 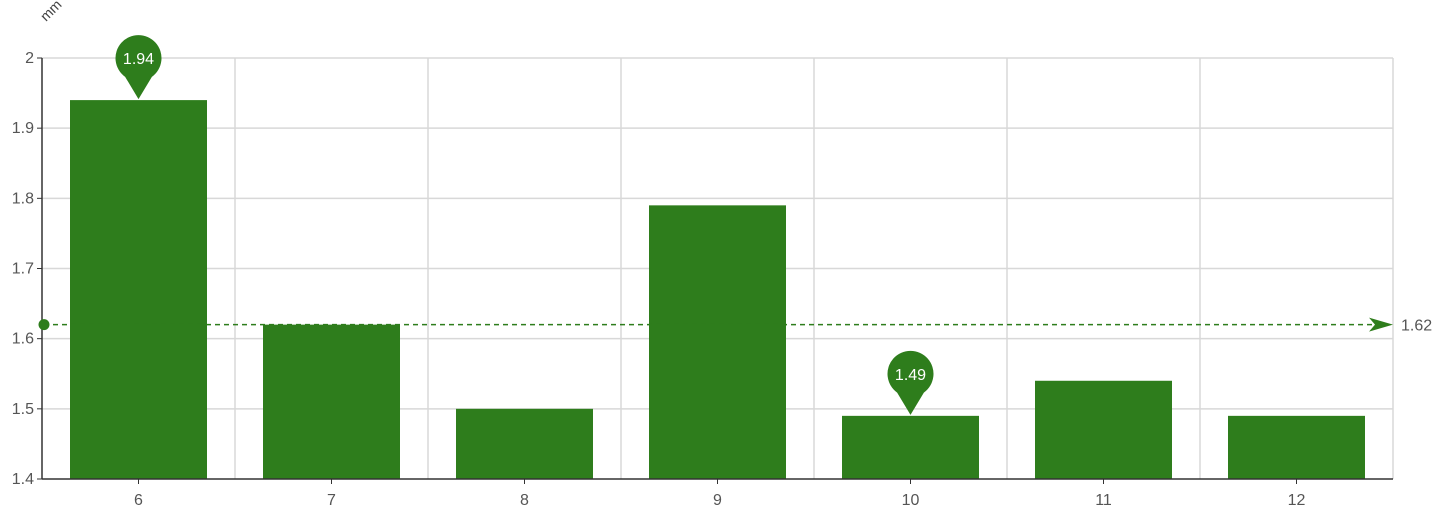 What do you see at coordinates (23, 339) in the screenshot?
I see `y-tick-label: 1.6` at bounding box center [23, 339].